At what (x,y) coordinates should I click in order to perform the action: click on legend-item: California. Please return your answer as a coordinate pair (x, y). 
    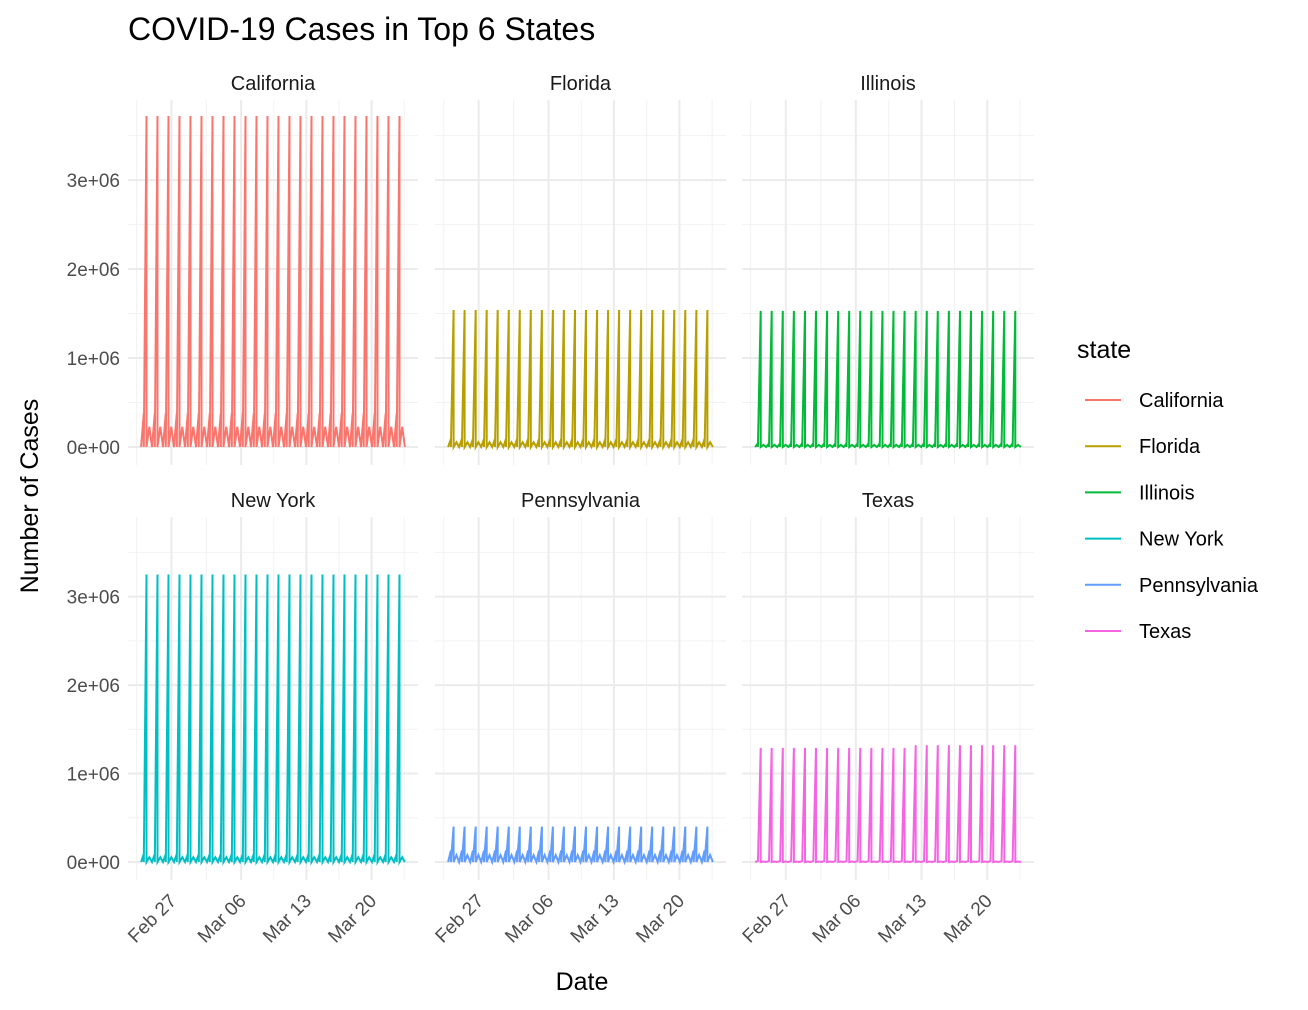
    Looking at the image, I should click on (1154, 401).